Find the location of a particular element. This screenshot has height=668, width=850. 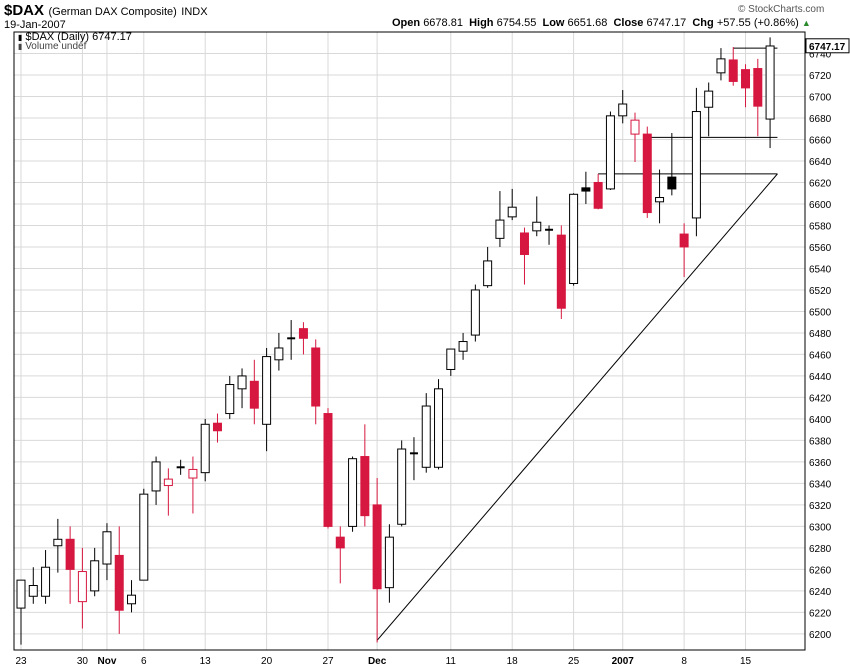

y-tick-label: 6320 is located at coordinates (820, 506).